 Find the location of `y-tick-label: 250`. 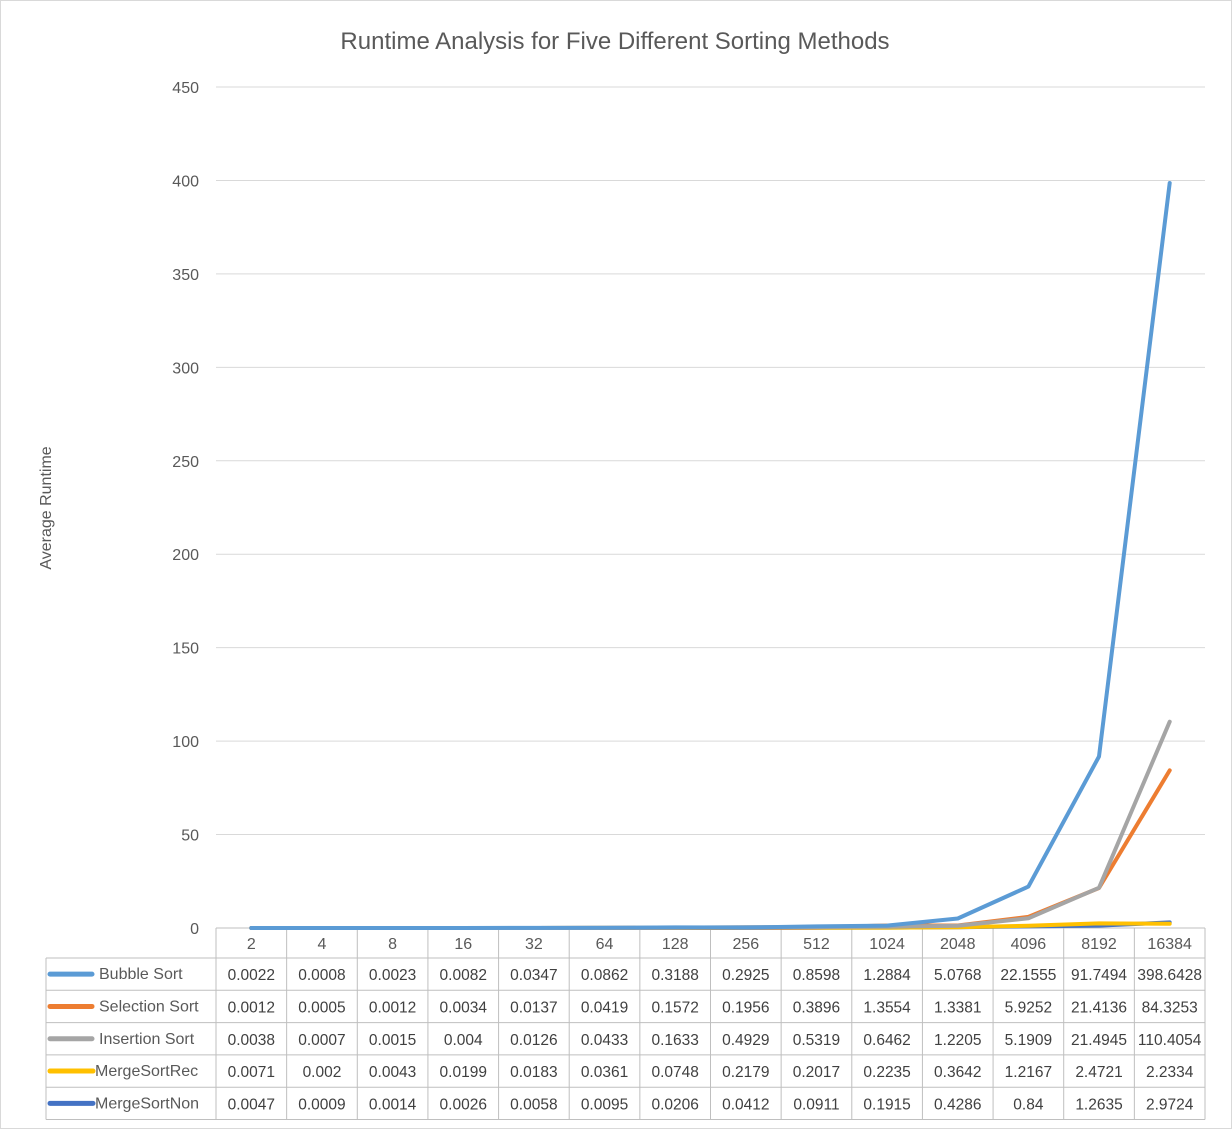

y-tick-label: 250 is located at coordinates (185, 462).